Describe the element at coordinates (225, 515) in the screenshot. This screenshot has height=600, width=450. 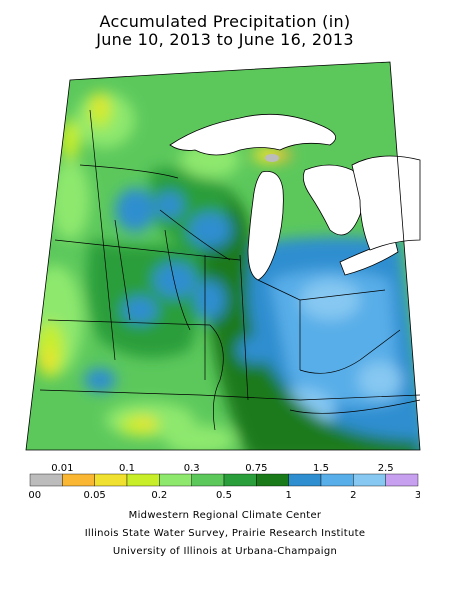
I see `credit-mrcc: Midwestern Regional Climate Center` at that location.